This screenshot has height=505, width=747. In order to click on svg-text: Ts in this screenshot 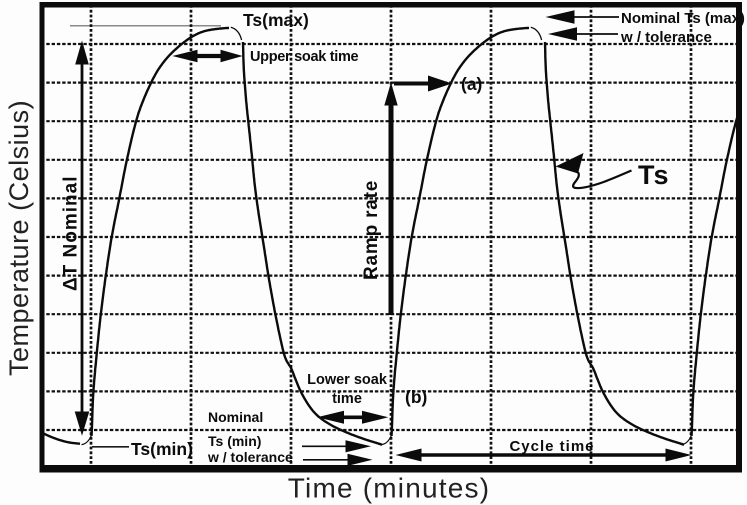, I will do `click(654, 175)`.